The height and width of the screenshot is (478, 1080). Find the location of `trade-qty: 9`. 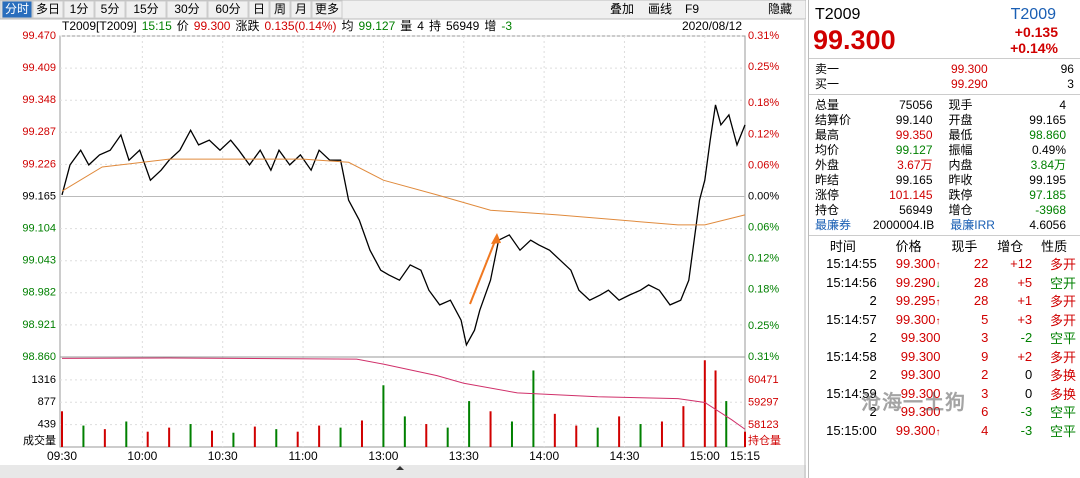

trade-qty: 9 is located at coordinates (985, 356).